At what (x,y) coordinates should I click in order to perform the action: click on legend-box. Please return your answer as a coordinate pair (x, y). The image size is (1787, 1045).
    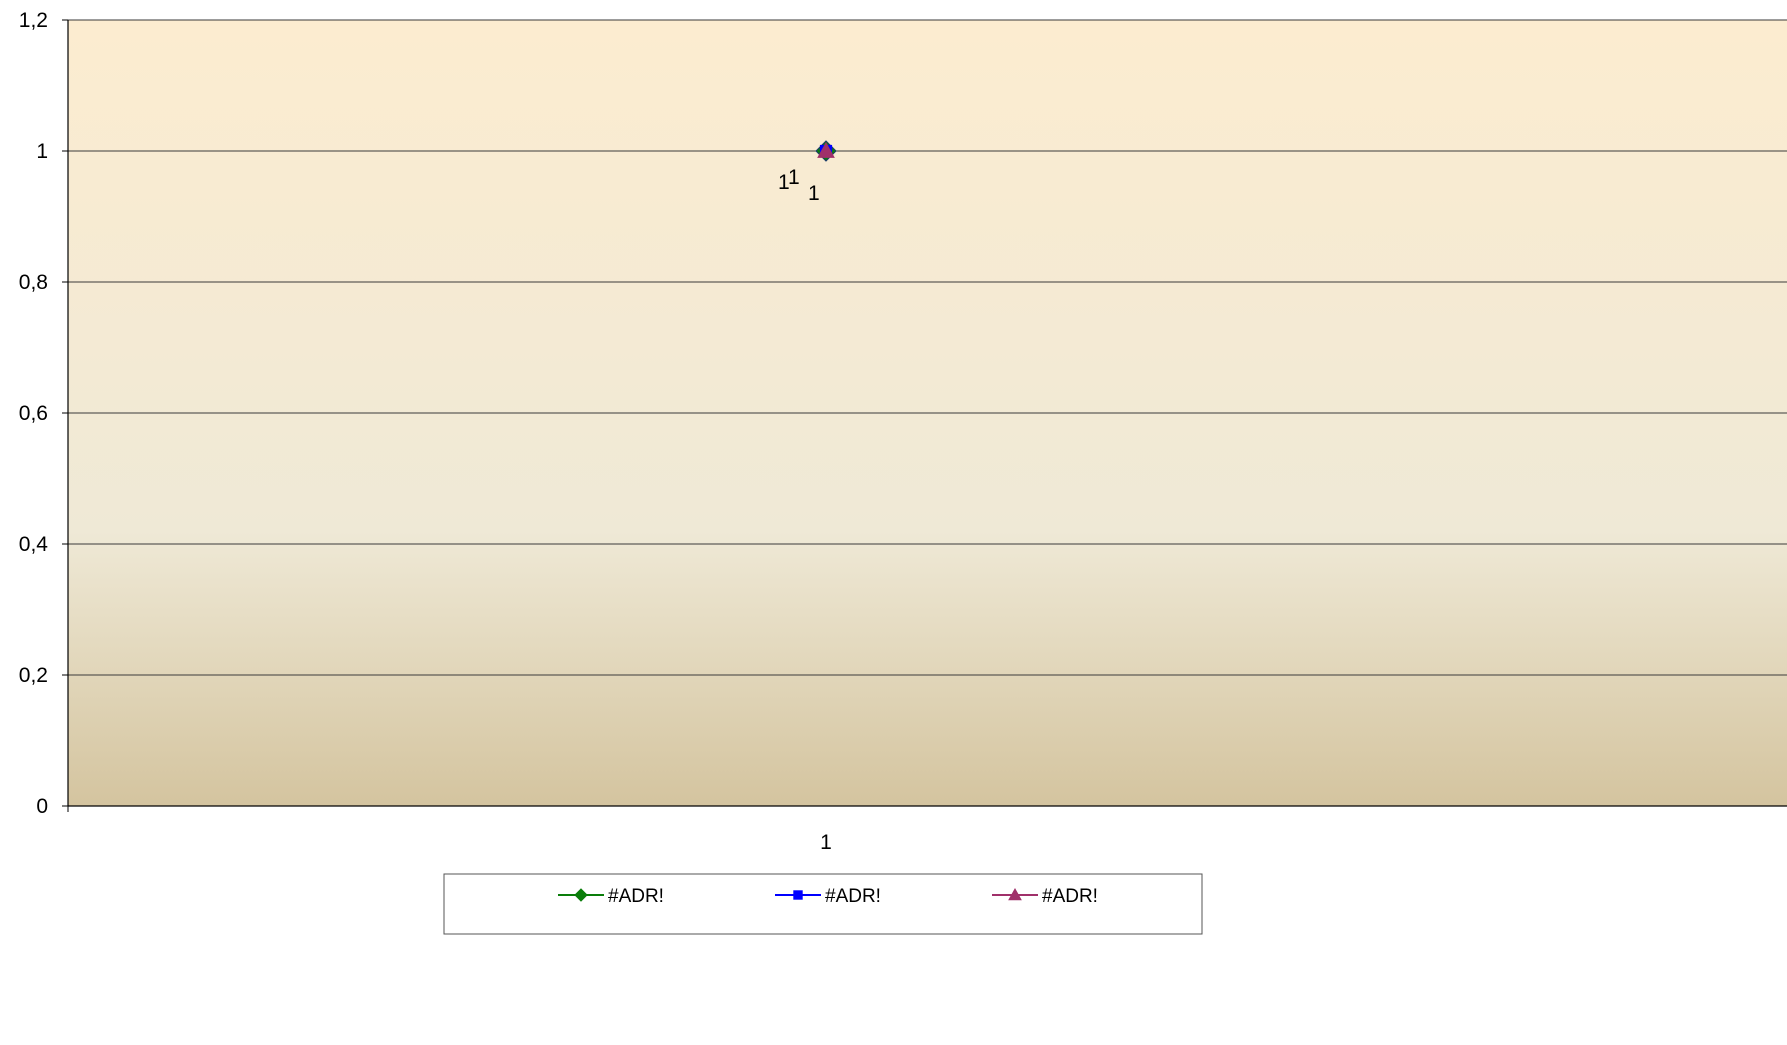
    Looking at the image, I should click on (823, 904).